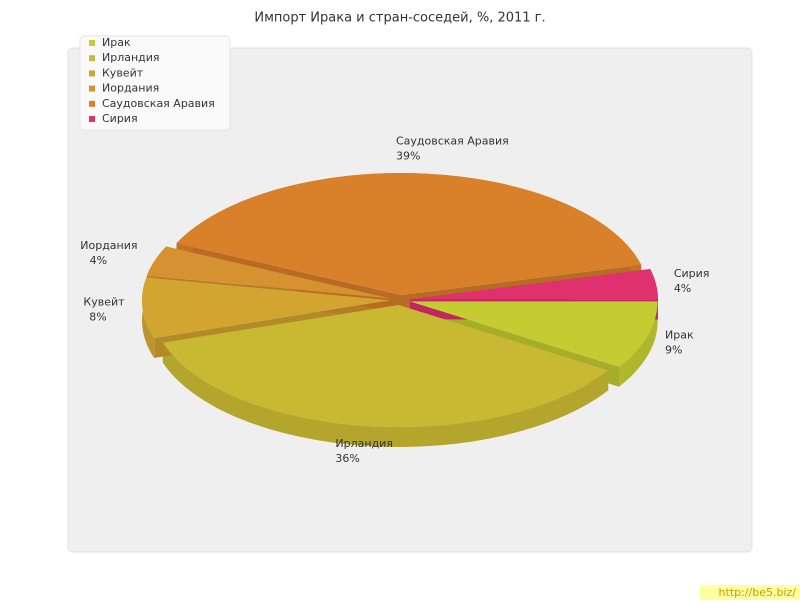 The width and height of the screenshot is (800, 604). Describe the element at coordinates (131, 57) in the screenshot. I see `legend-label: Ирландия` at that location.